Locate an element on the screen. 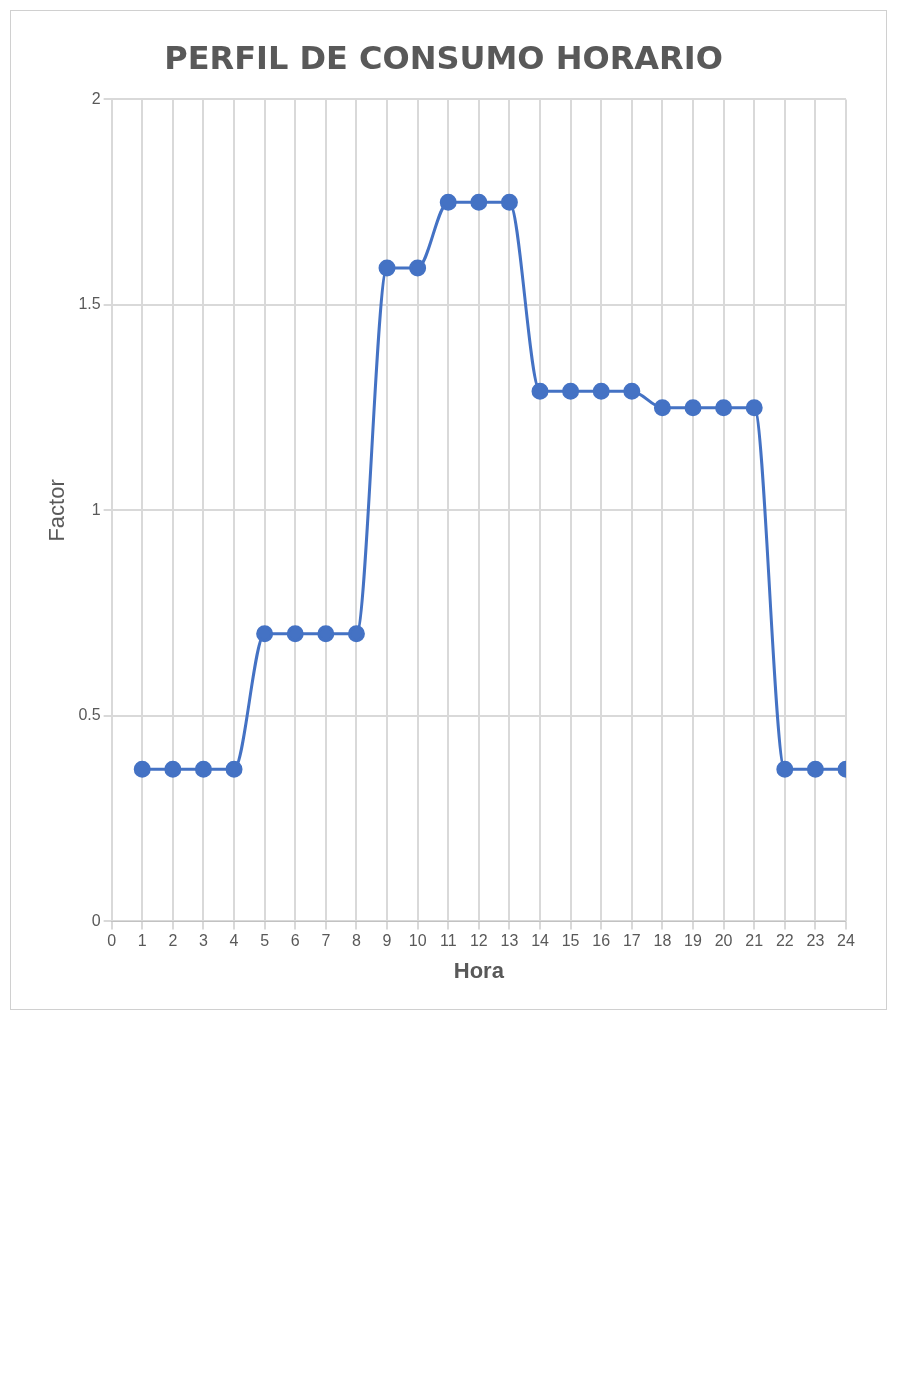  x-tick-label: 12 is located at coordinates (478, 941).